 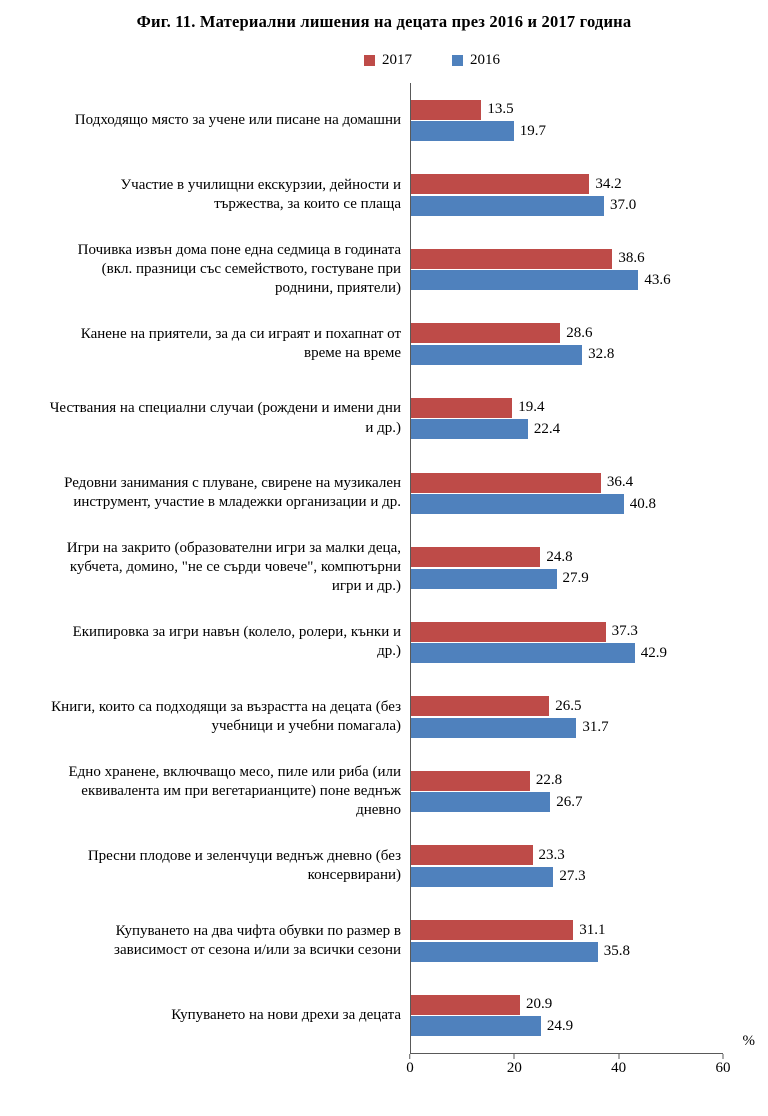 I want to click on bar-group: 20.9 24.9, so click(x=589, y=1015).